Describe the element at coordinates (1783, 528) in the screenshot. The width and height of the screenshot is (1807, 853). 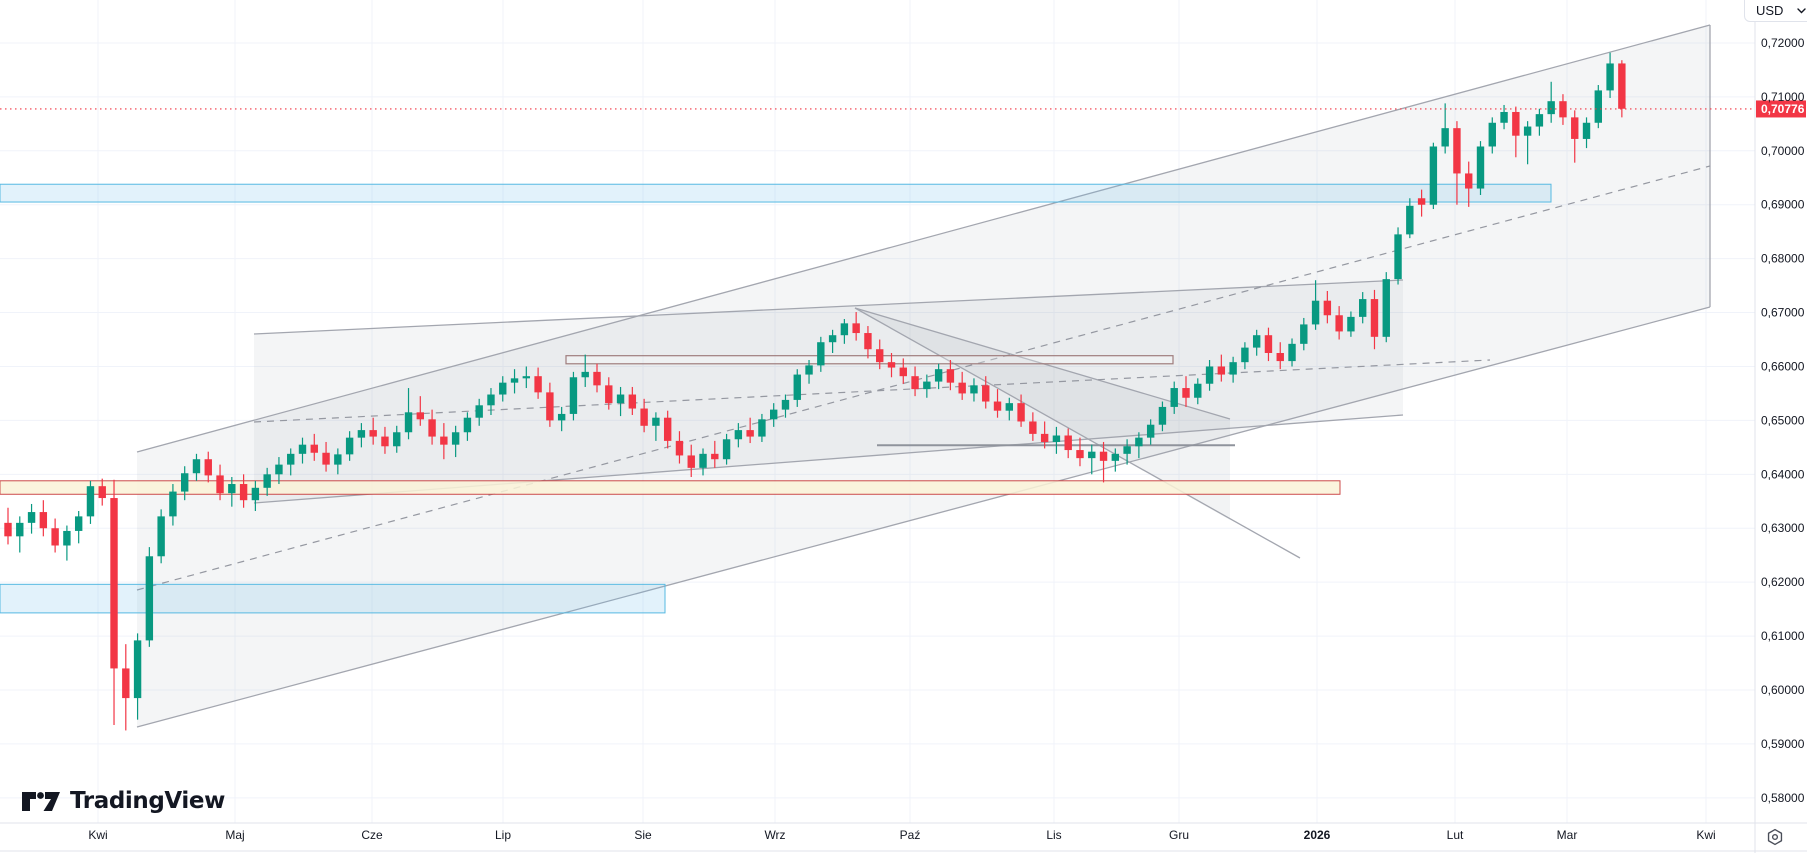
I see `price-tick-label: 0,63000` at that location.